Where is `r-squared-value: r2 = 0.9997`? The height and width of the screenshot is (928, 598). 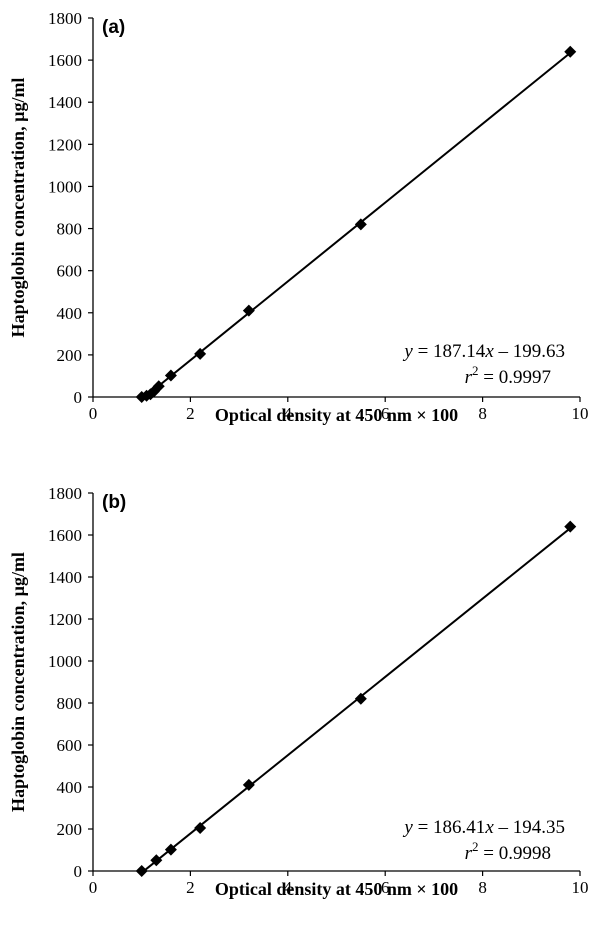
r-squared-value: r2 = 0.9997 is located at coordinates (508, 375).